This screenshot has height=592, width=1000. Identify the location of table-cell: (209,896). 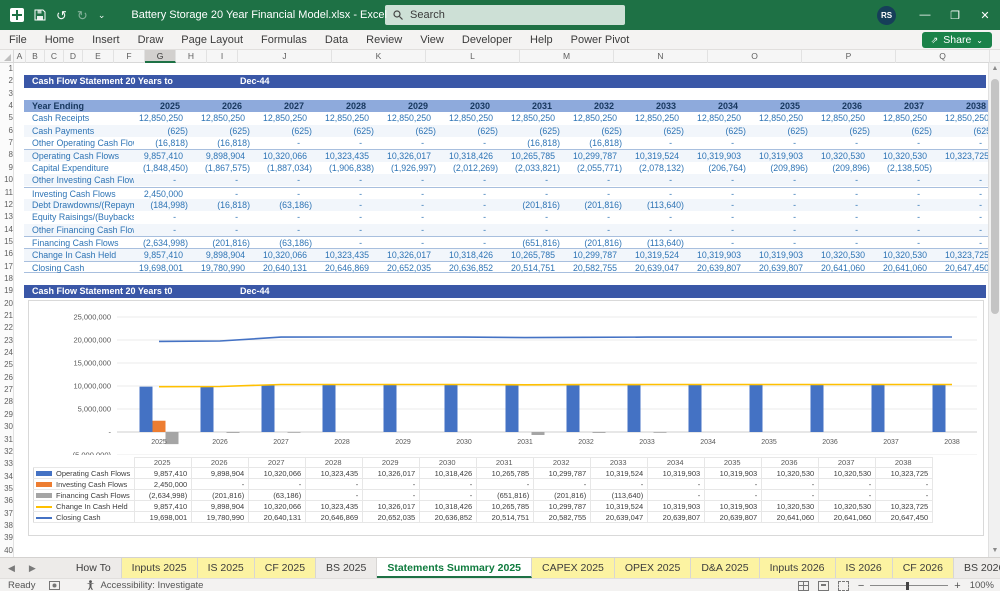
(789, 167).